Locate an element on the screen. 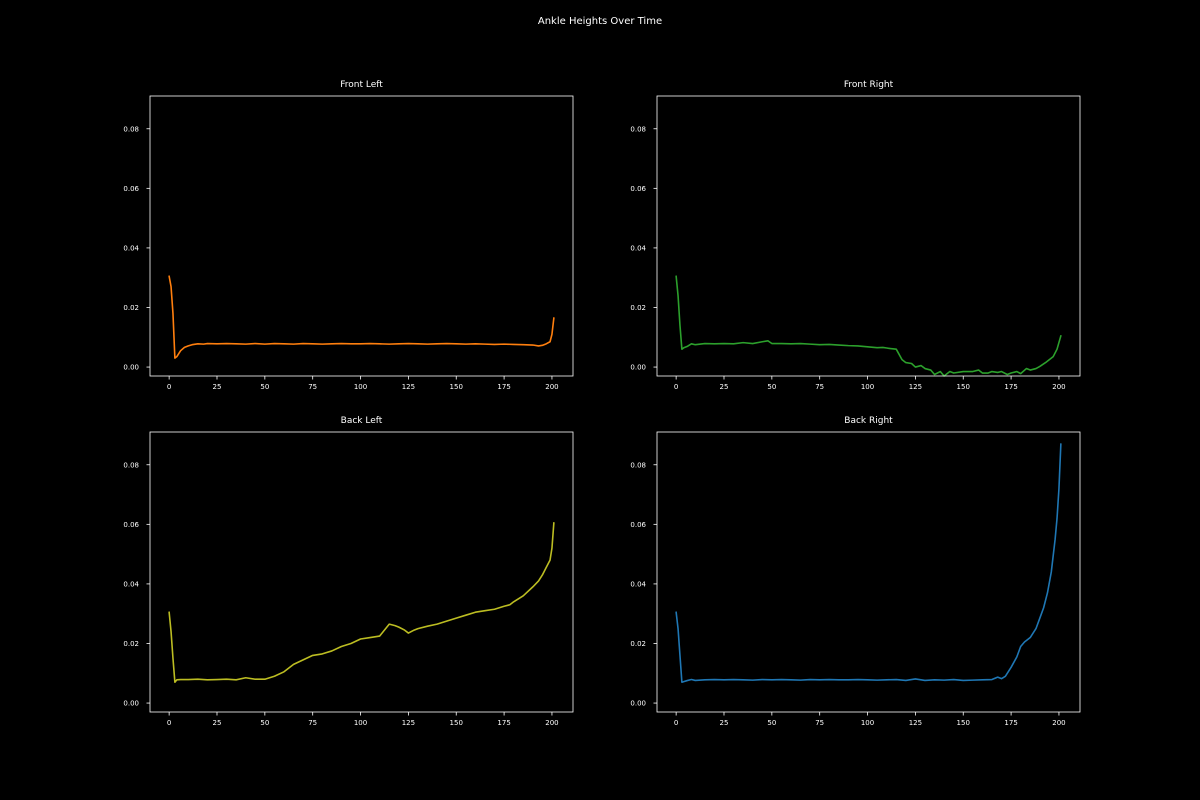  subplot-title: Back Left is located at coordinates (362, 421).